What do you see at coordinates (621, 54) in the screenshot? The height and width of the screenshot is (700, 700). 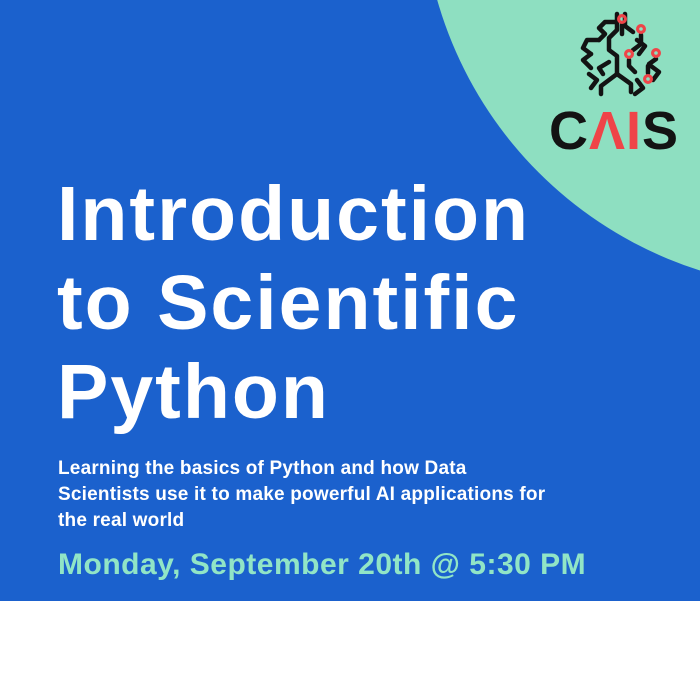 I see `brain-circuit-icon` at bounding box center [621, 54].